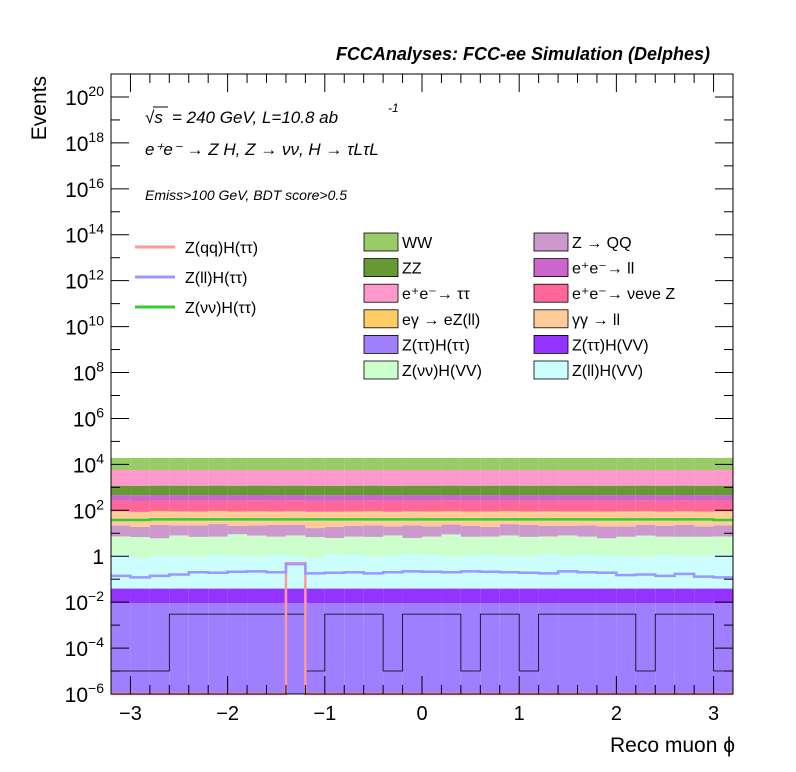 The image size is (796, 772). Describe the element at coordinates (551, 293) in the screenshot. I see `legend-swatch-e-e-e-e-z` at that location.